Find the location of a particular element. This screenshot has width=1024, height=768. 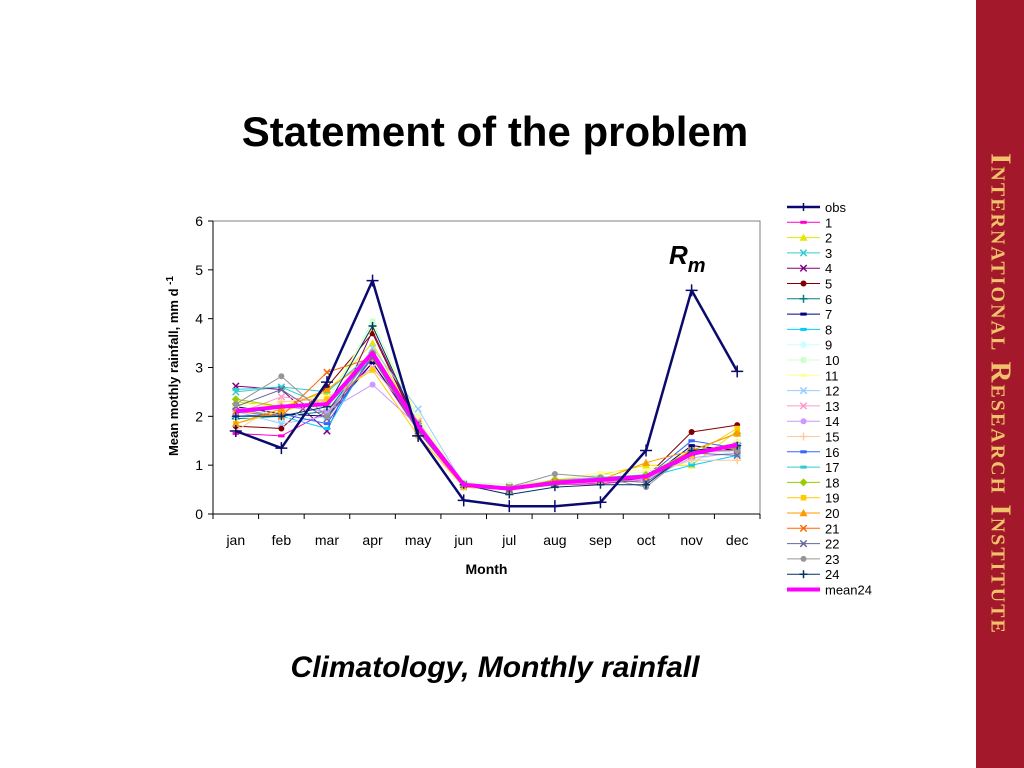

x-tick-label: oct is located at coordinates (646, 540).